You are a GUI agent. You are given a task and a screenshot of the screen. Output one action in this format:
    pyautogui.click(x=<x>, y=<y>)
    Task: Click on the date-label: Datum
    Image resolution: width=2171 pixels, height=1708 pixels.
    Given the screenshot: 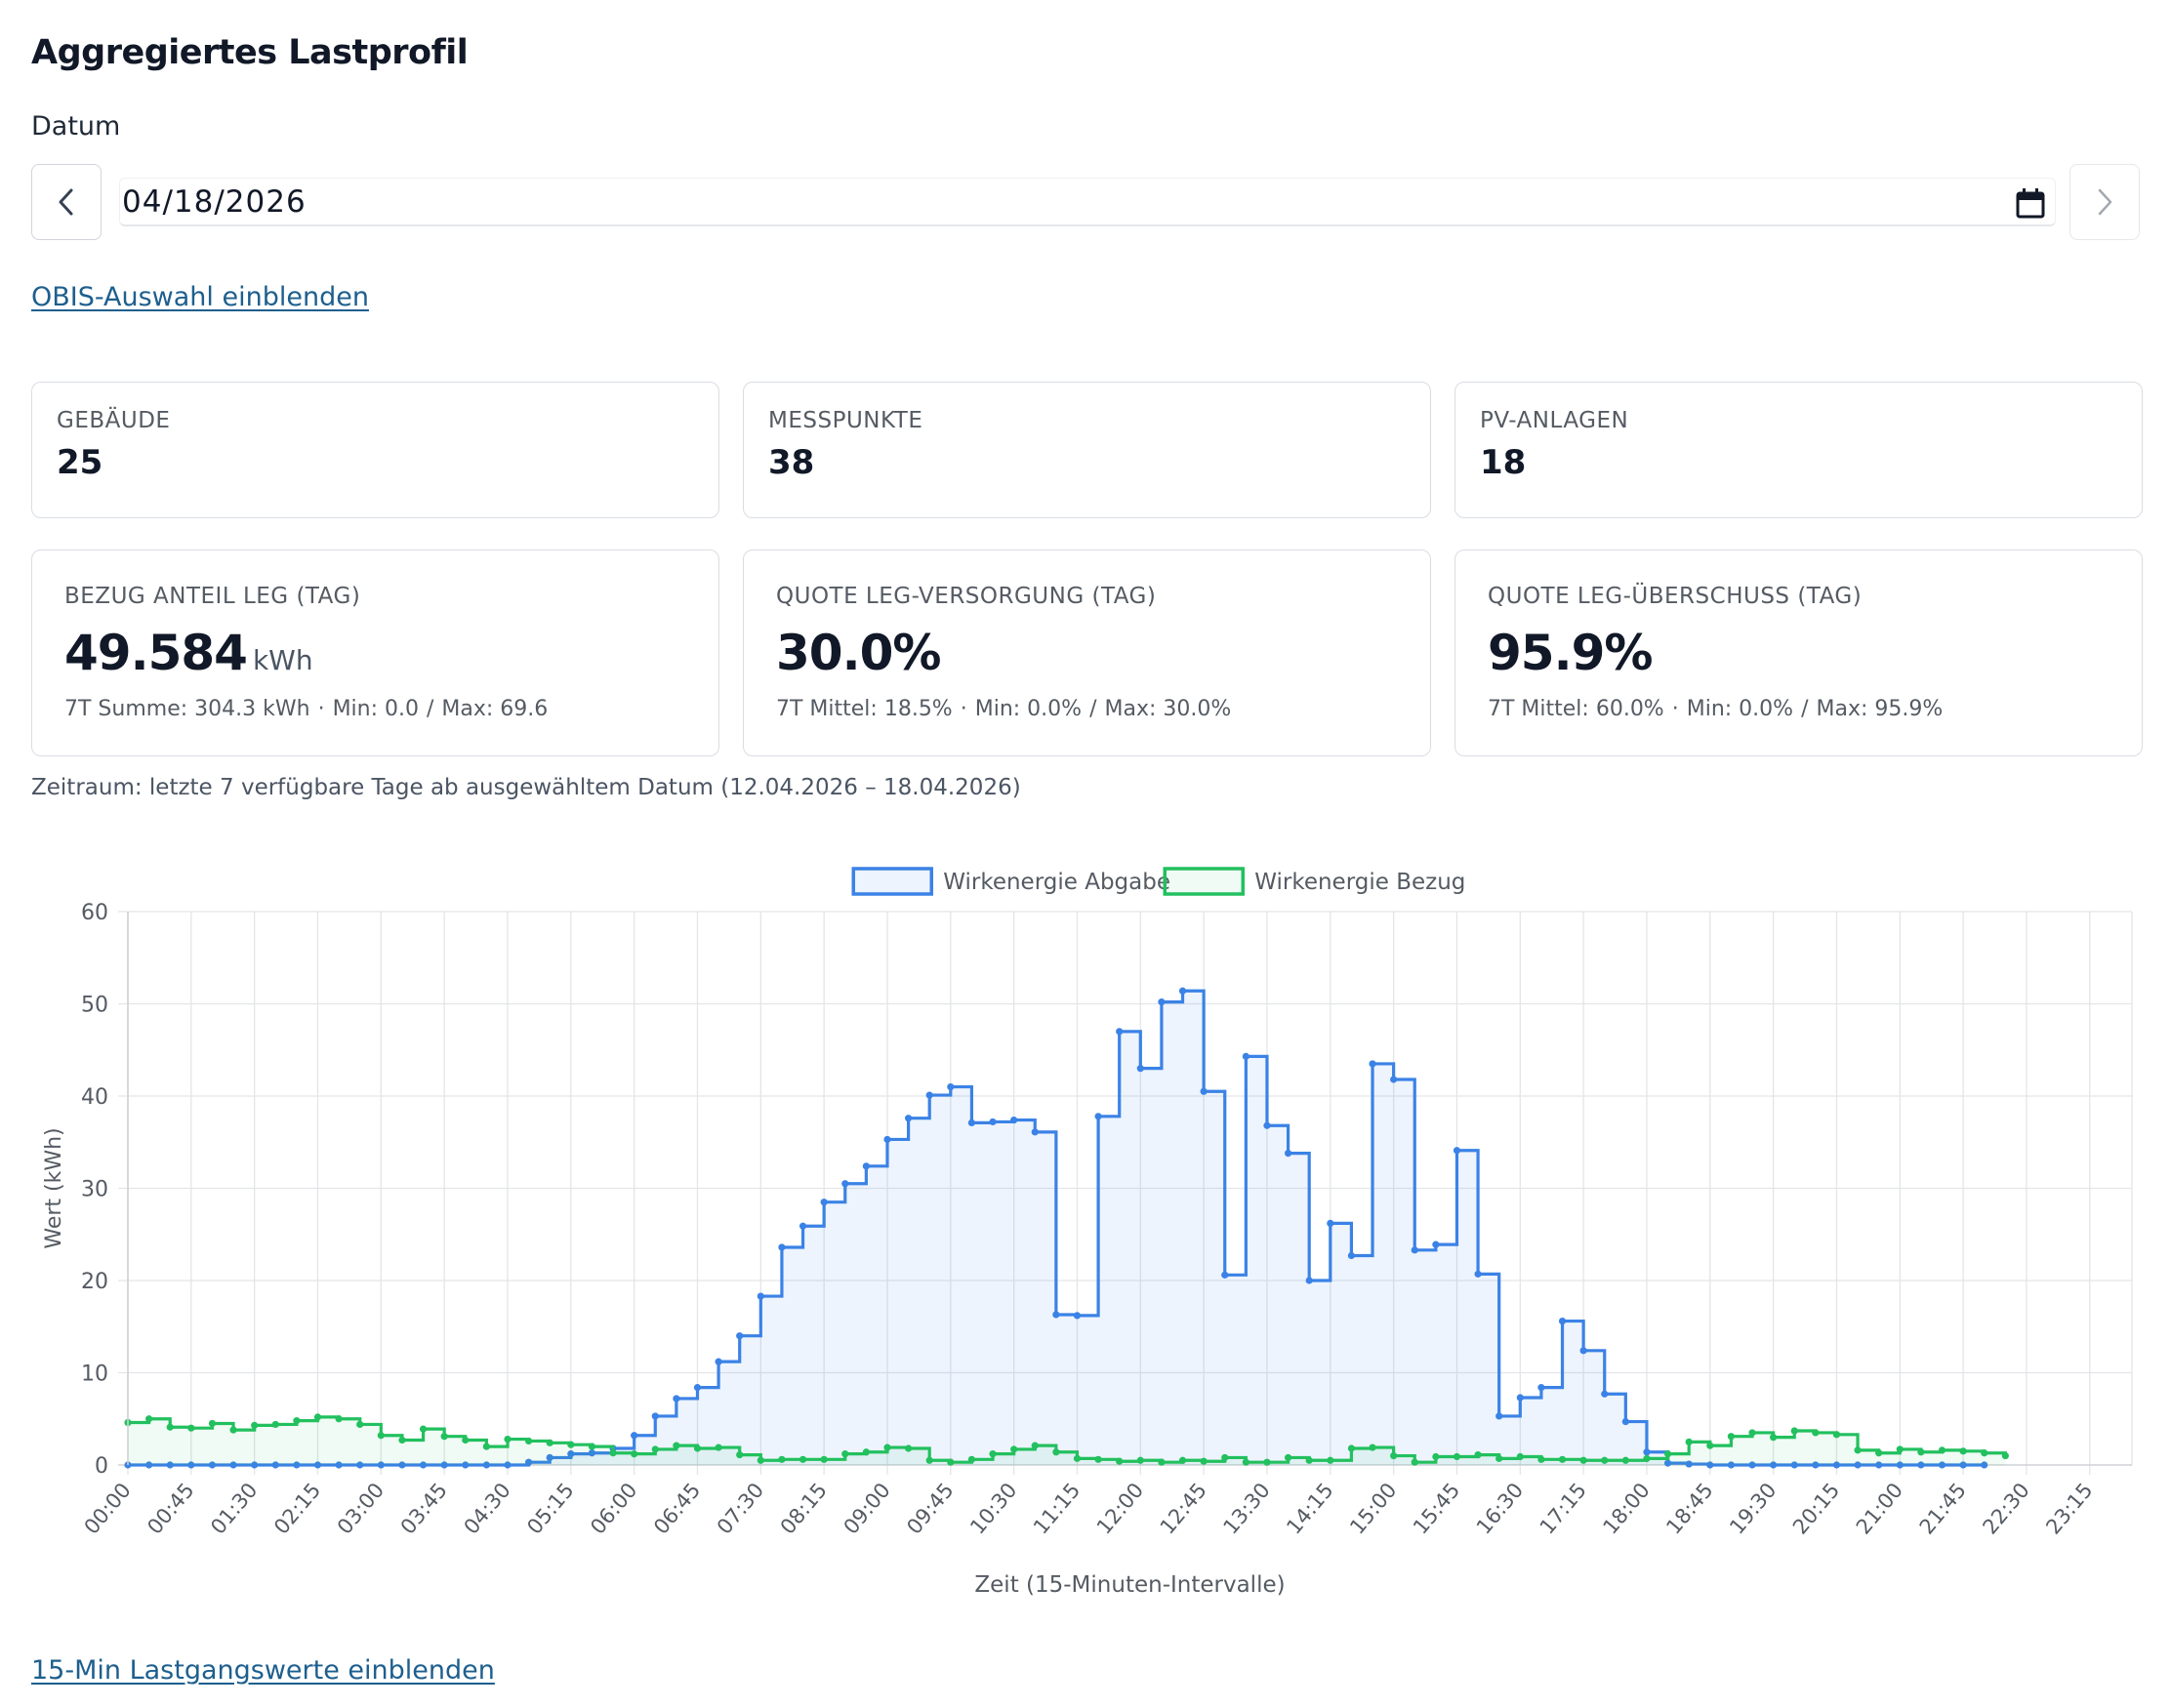 What is the action you would take?
    pyautogui.click(x=76, y=126)
    